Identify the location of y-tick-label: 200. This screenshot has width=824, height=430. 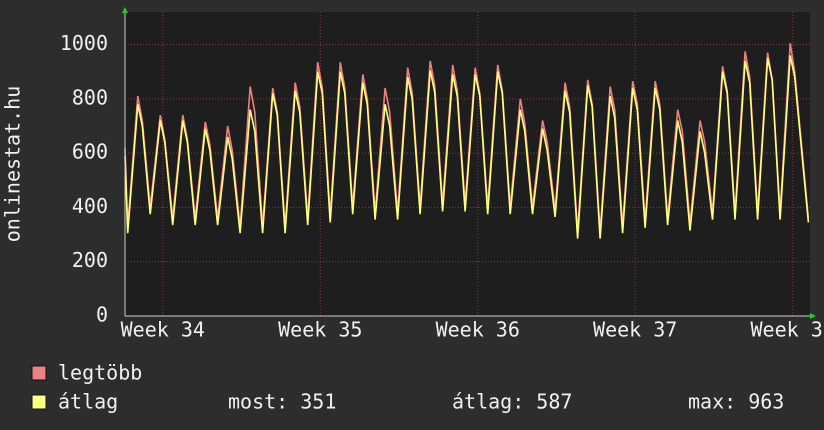
(90, 260).